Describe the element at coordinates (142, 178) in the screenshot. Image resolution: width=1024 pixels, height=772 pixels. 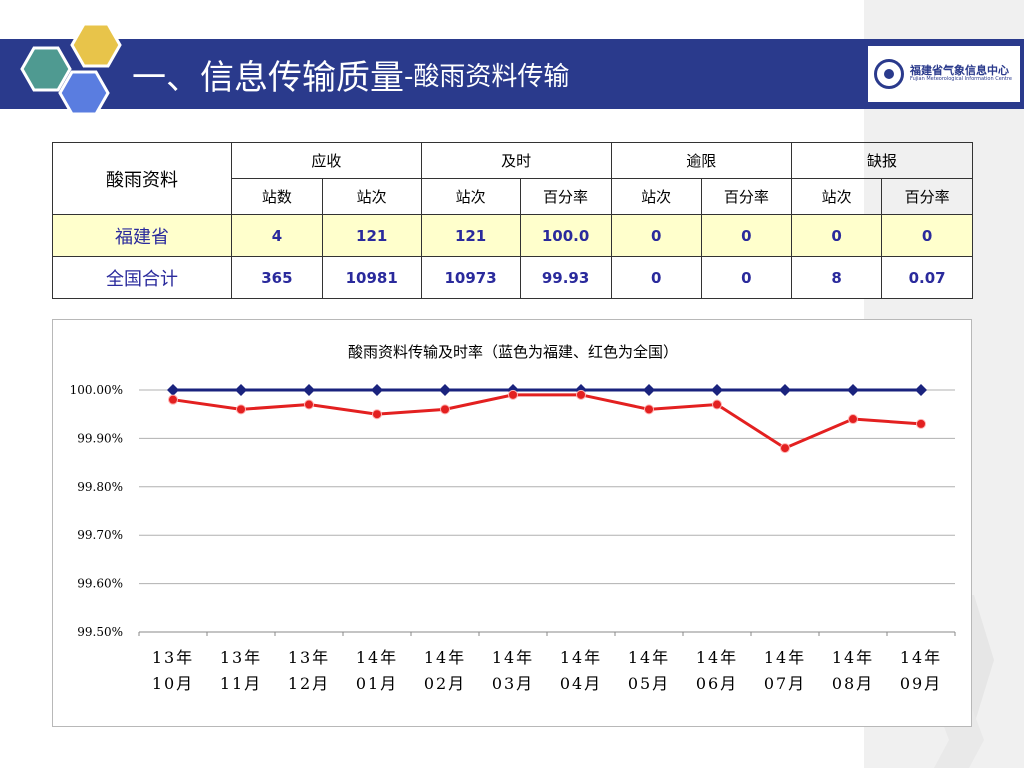
I see `table-corner-header: 酸雨资料` at that location.